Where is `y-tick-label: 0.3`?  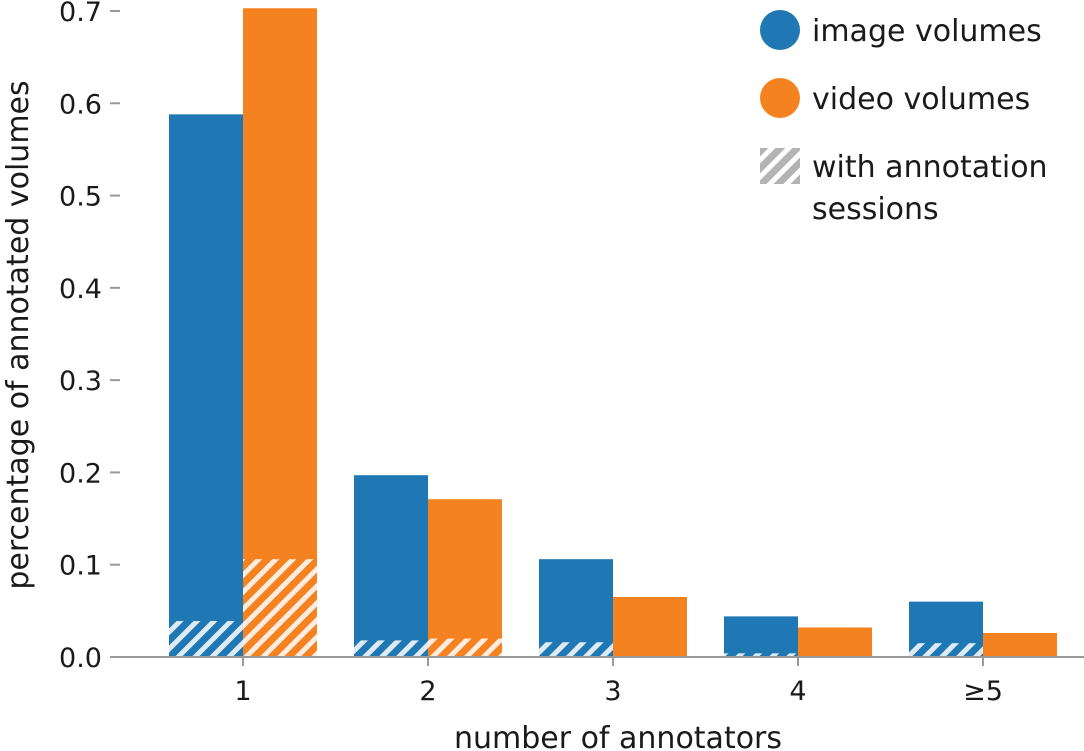
y-tick-label: 0.3 is located at coordinates (80, 381).